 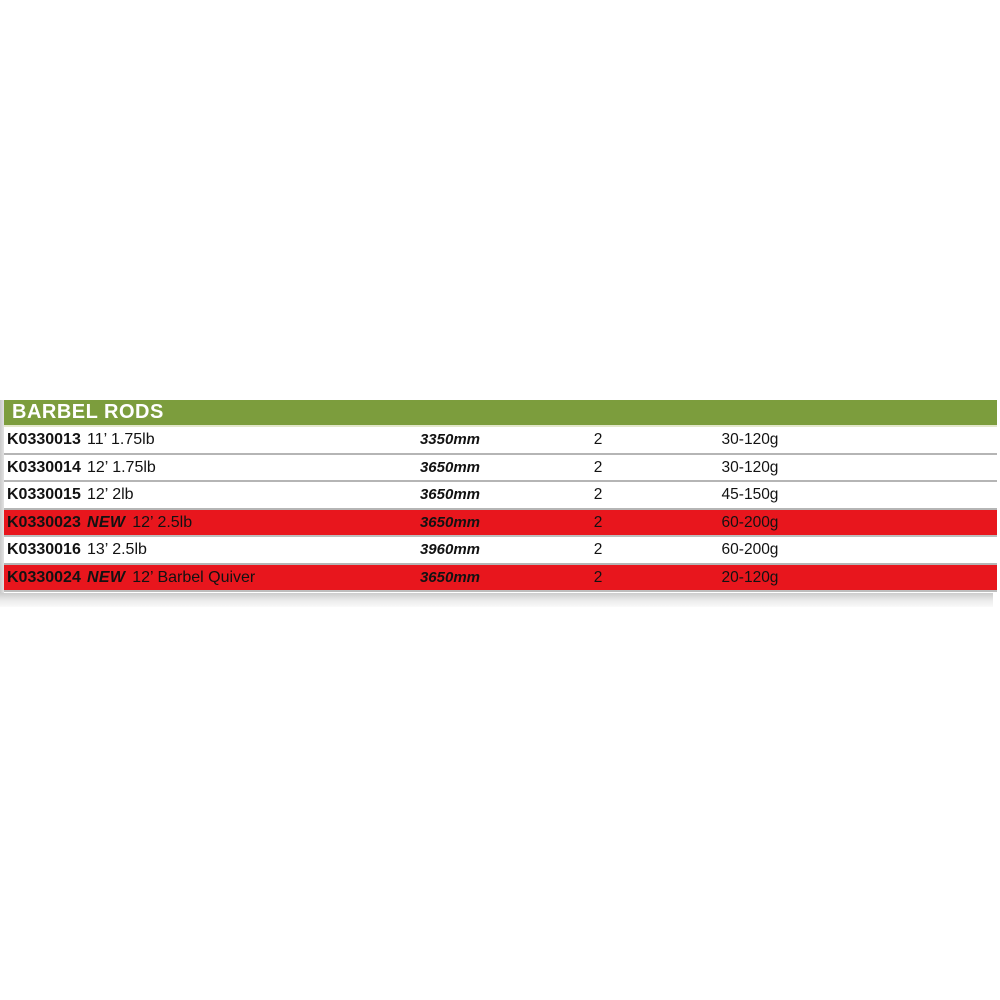 I want to click on table-row: K0330016 13’ 2.5lb 3960mm 2 60-200g, so click(x=500, y=551).